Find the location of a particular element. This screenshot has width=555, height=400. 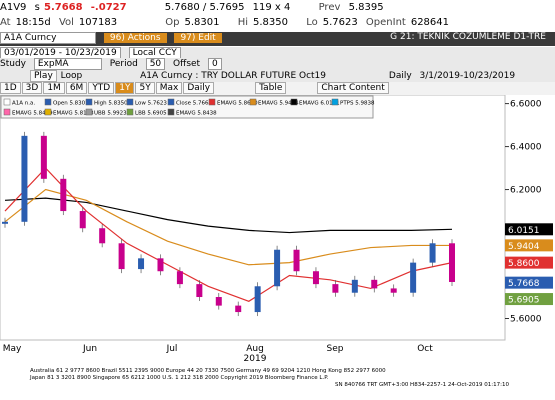

study-select: ExpMA is located at coordinates (67, 64).